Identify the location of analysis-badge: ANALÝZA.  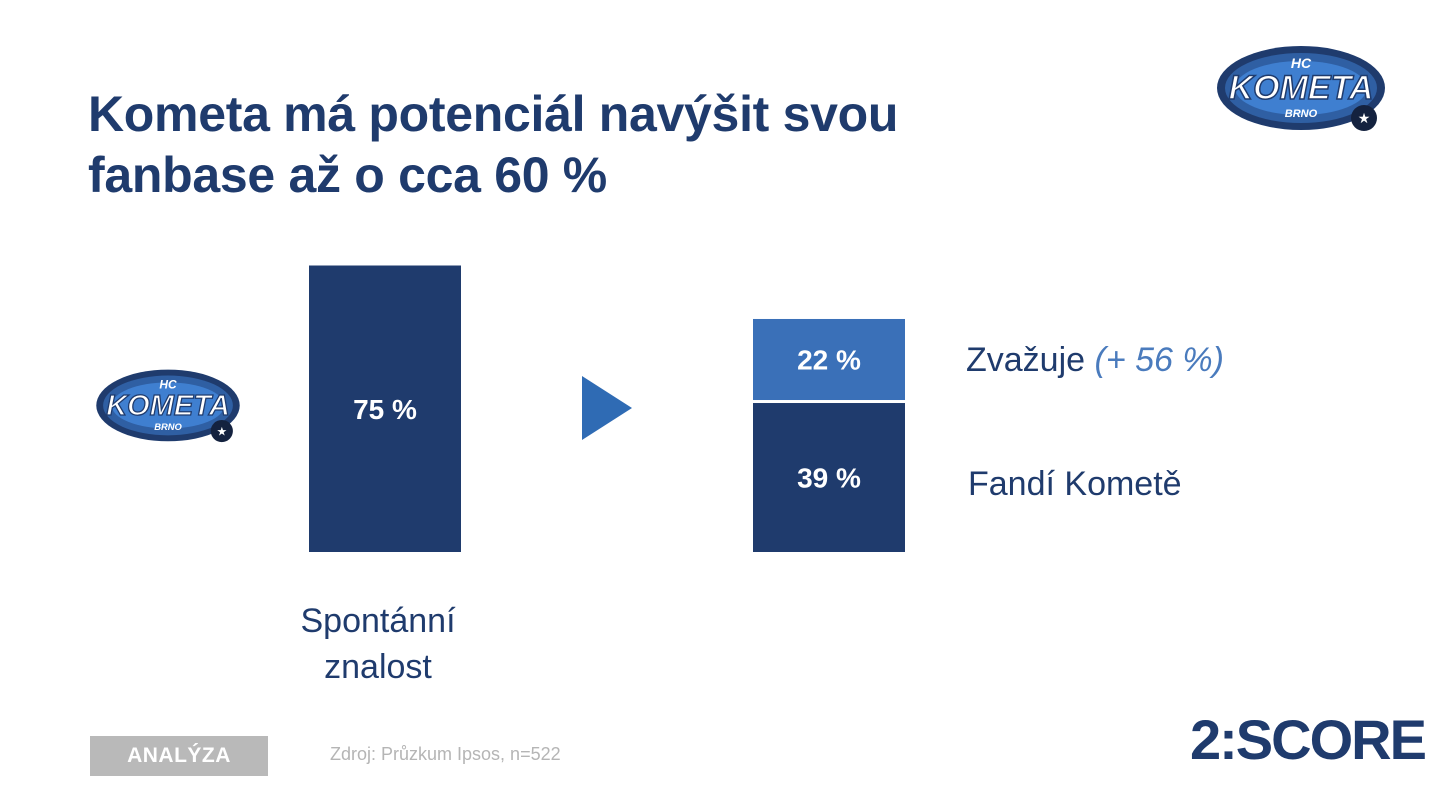
(179, 756).